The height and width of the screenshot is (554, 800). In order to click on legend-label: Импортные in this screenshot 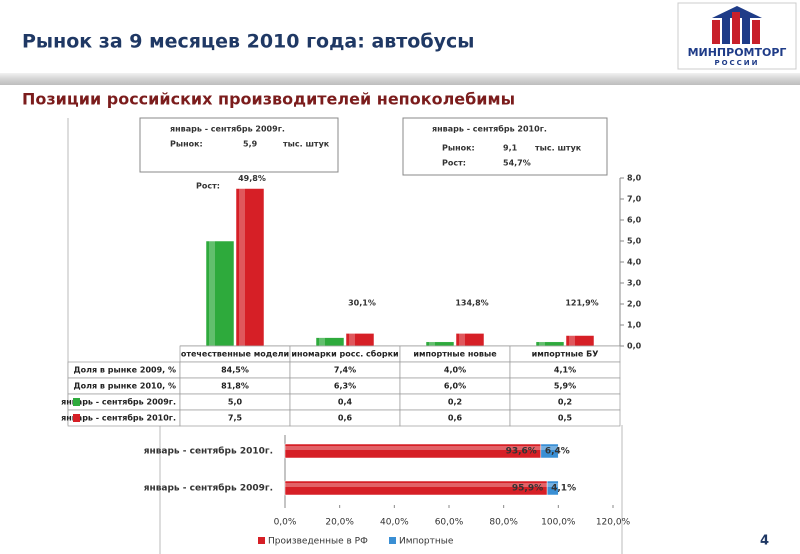, I will do `click(426, 542)`.